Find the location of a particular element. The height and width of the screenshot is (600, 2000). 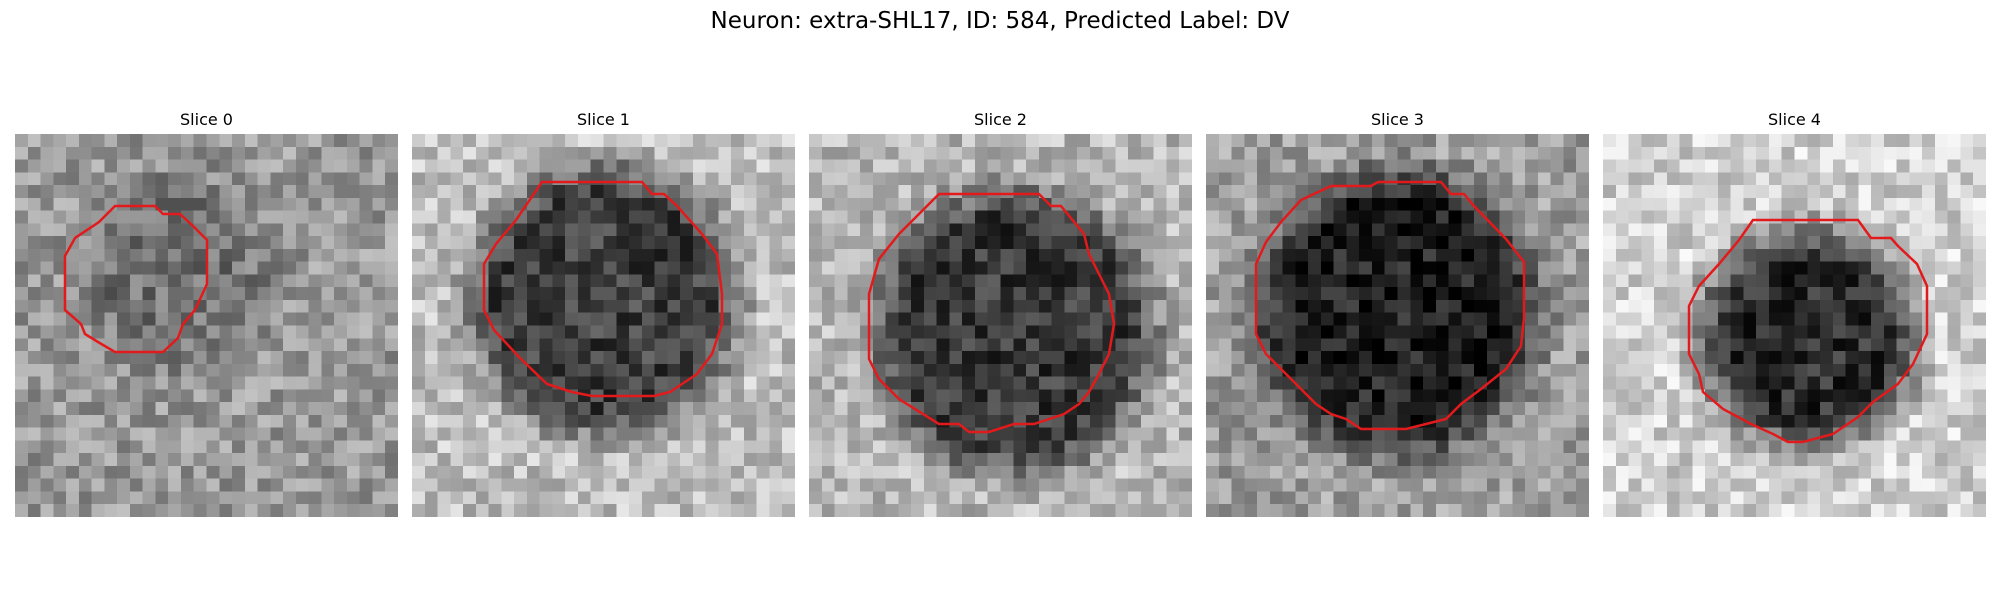

slice-panel-1: Slice 1 is located at coordinates (603, 320).